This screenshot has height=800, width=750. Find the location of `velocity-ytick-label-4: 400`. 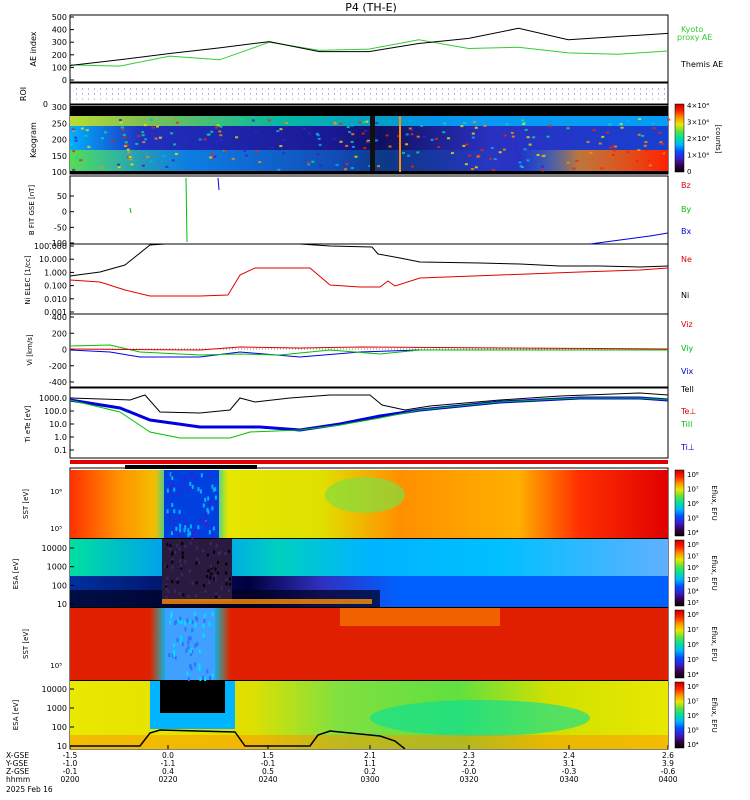

velocity-ytick-label-4: 400 is located at coordinates (59, 317).